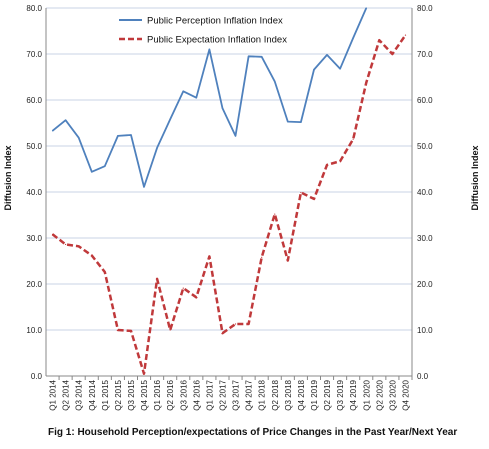 Image resolution: width=489 pixels, height=449 pixels. What do you see at coordinates (425, 54) in the screenshot?
I see `y-tick-label-right: 70.0` at bounding box center [425, 54].